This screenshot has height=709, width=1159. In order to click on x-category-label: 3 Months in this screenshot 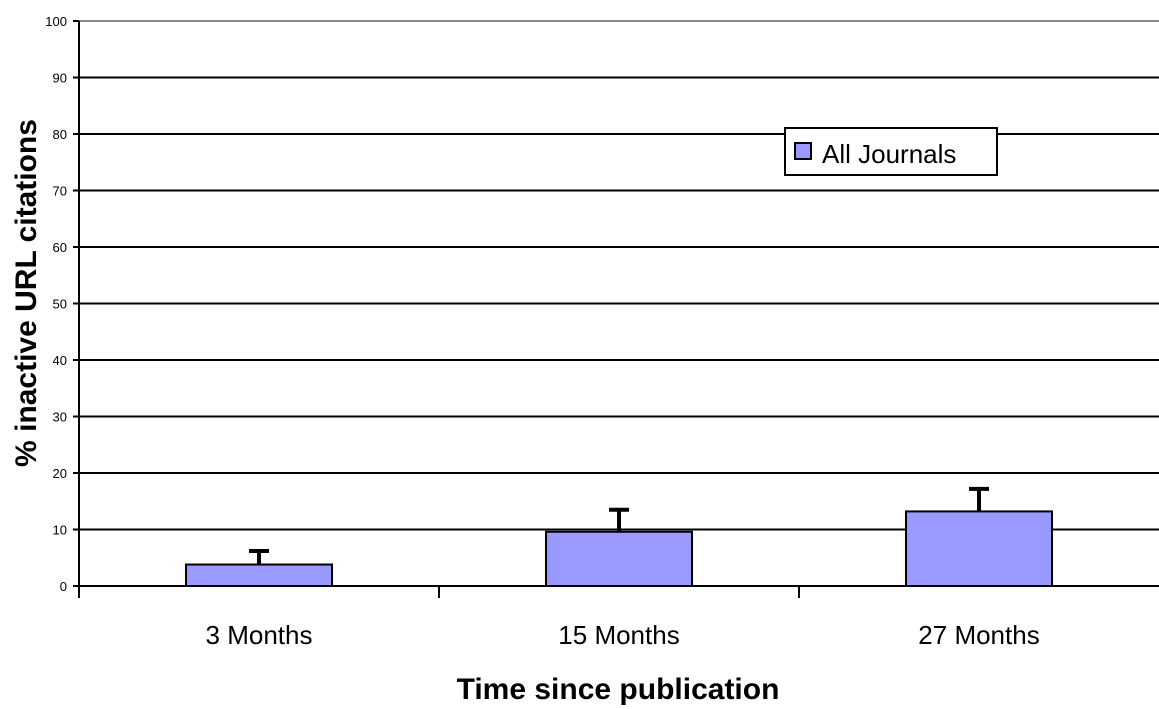, I will do `click(259, 635)`.